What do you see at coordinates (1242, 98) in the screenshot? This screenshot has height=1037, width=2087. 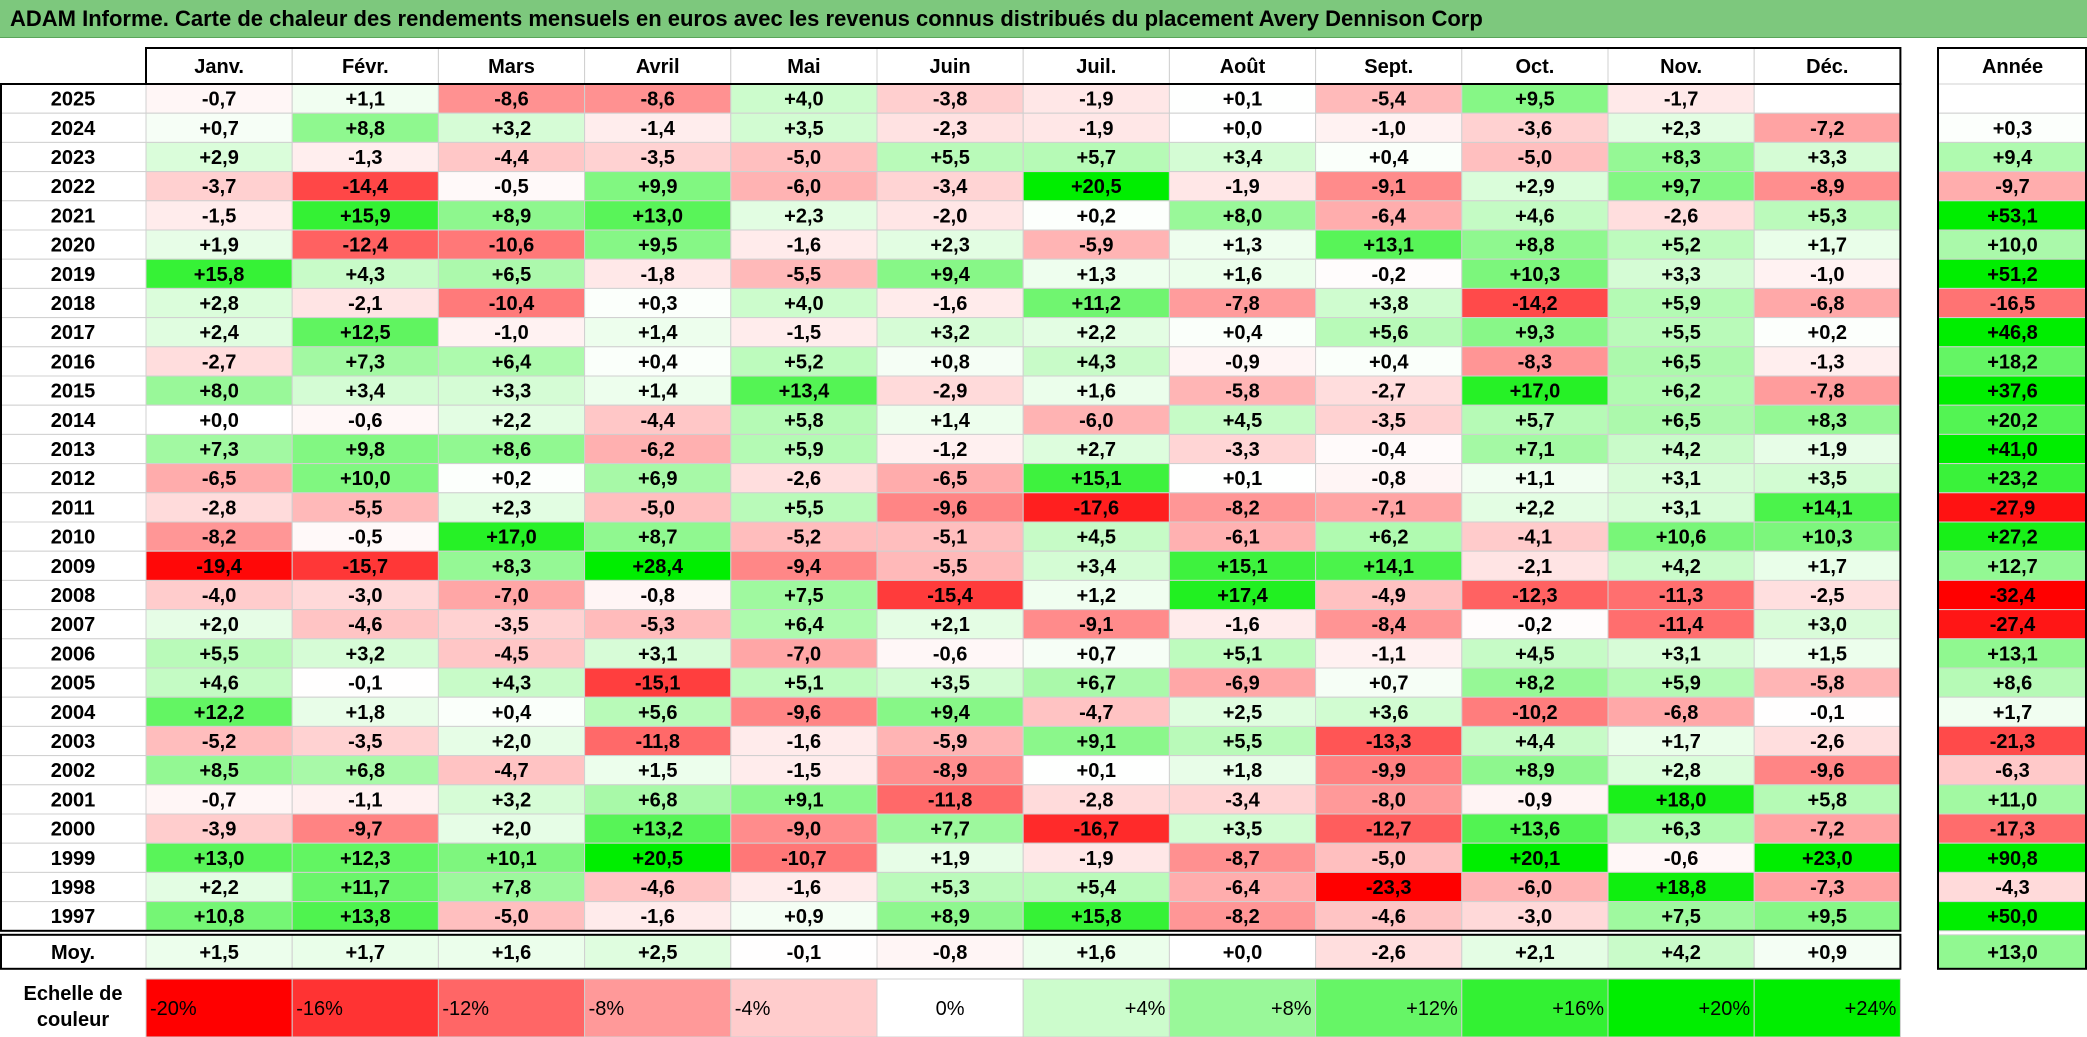 I see `cell-2025-8: +0,1` at bounding box center [1242, 98].